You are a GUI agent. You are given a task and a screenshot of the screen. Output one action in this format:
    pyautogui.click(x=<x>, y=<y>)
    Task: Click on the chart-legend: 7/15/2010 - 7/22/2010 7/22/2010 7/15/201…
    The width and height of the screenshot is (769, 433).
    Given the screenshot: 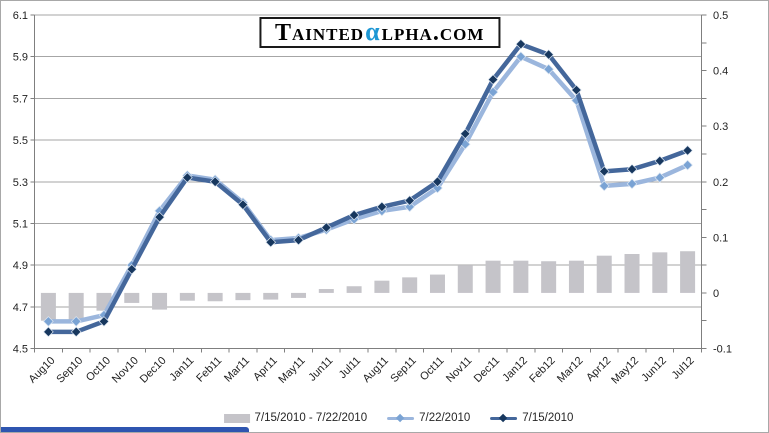 What is the action you would take?
    pyautogui.click(x=398, y=418)
    